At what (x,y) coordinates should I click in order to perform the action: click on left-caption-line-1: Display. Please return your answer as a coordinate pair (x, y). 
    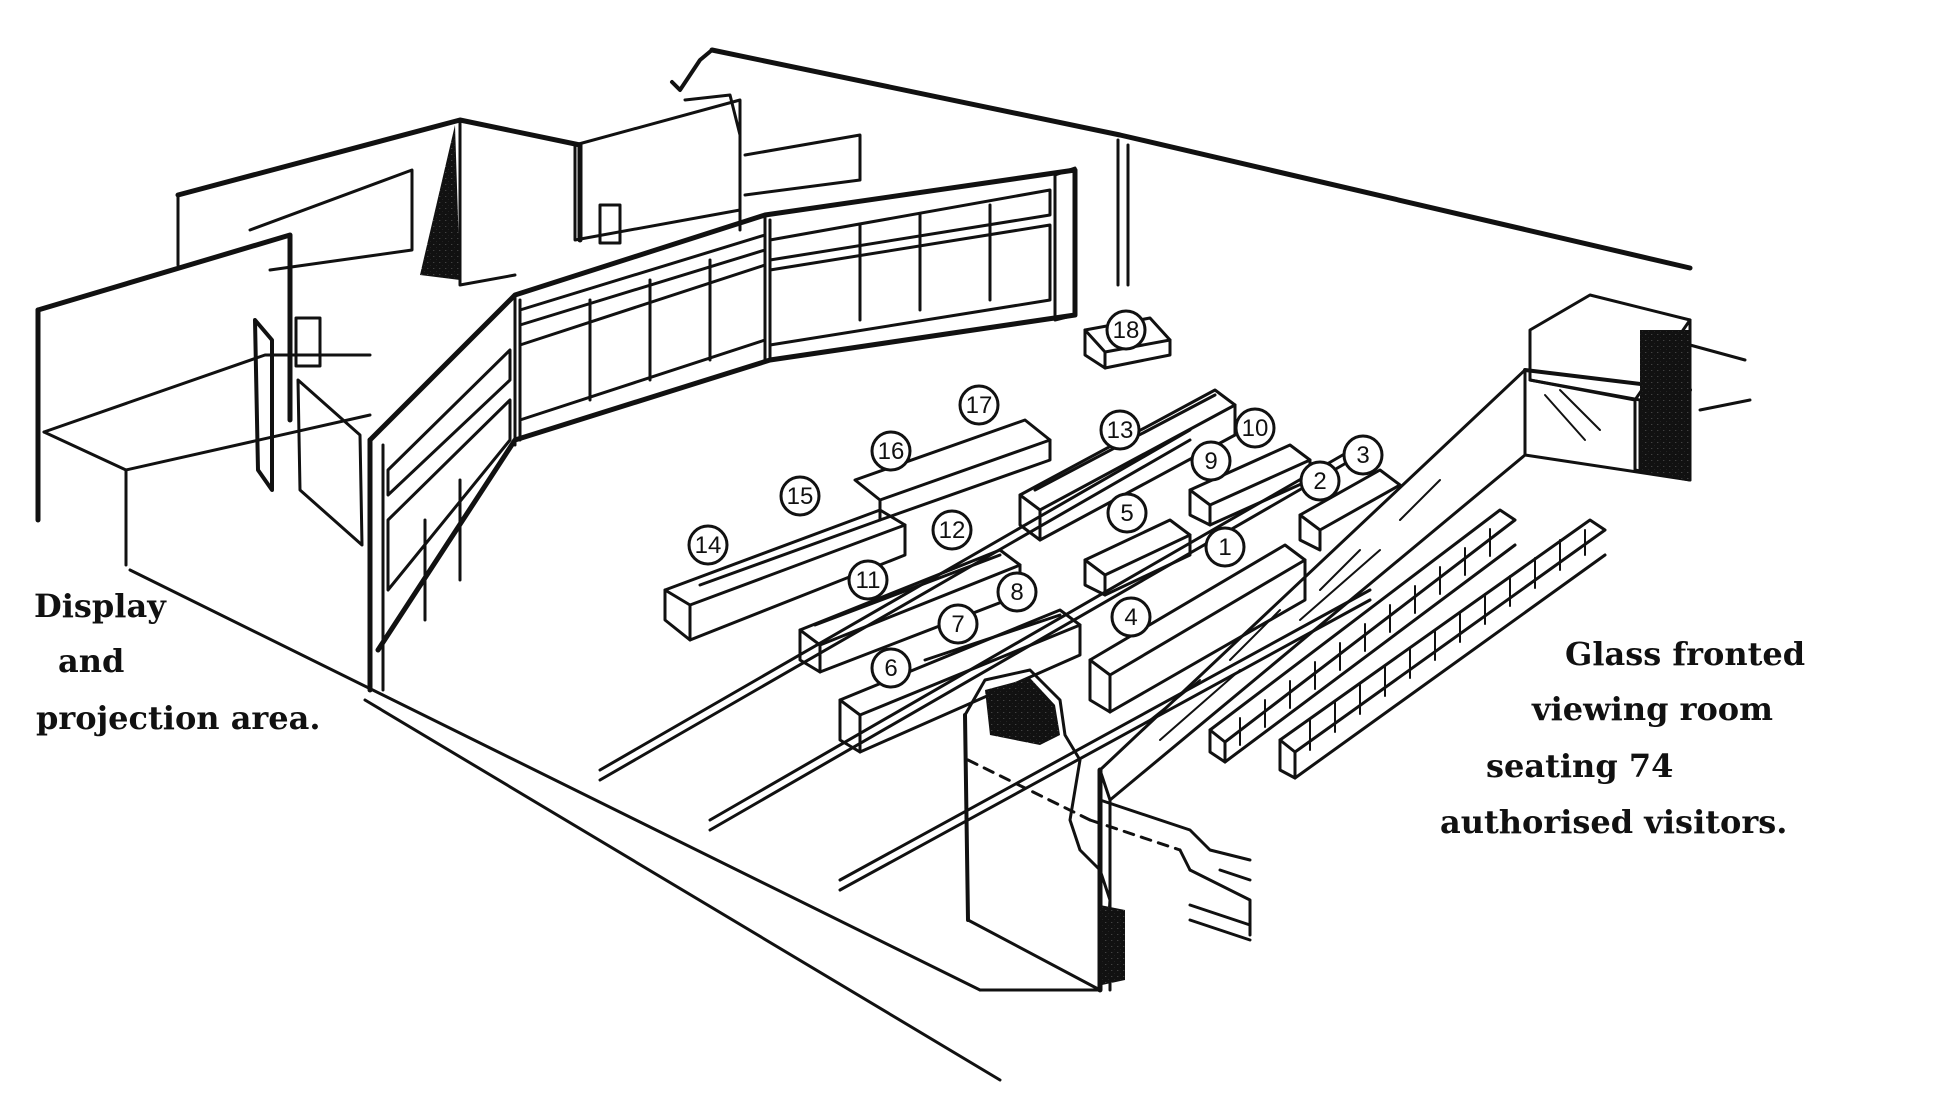
    Looking at the image, I should click on (100, 606).